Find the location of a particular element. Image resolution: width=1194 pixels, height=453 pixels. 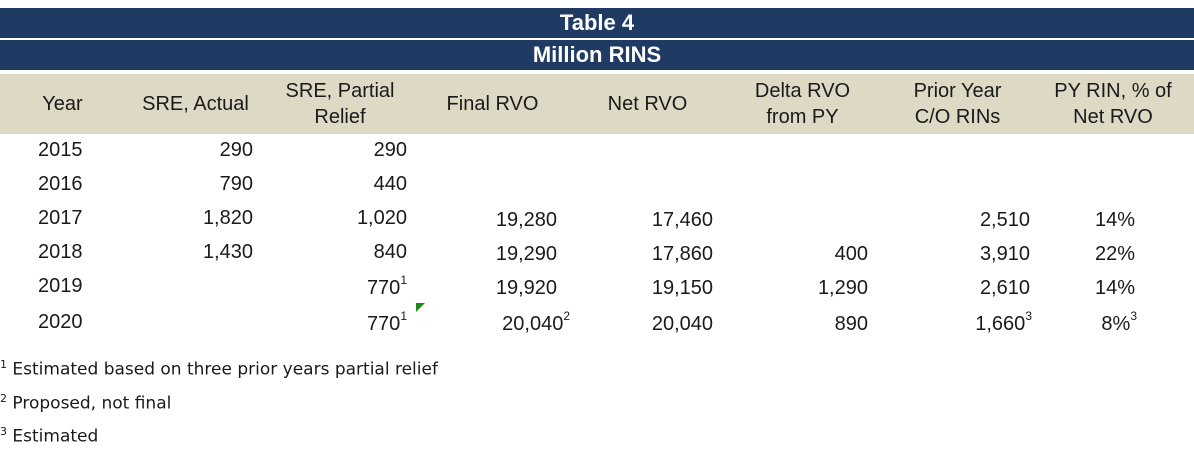

col-header-final-rvo: Final RVO is located at coordinates (492, 104).